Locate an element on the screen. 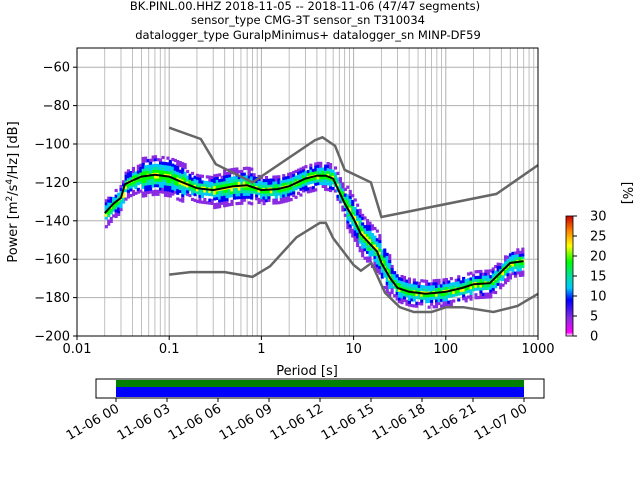  y-axis: −60 −80 −100 −120 −140 −160 −180 −200 is located at coordinates (55, 203).